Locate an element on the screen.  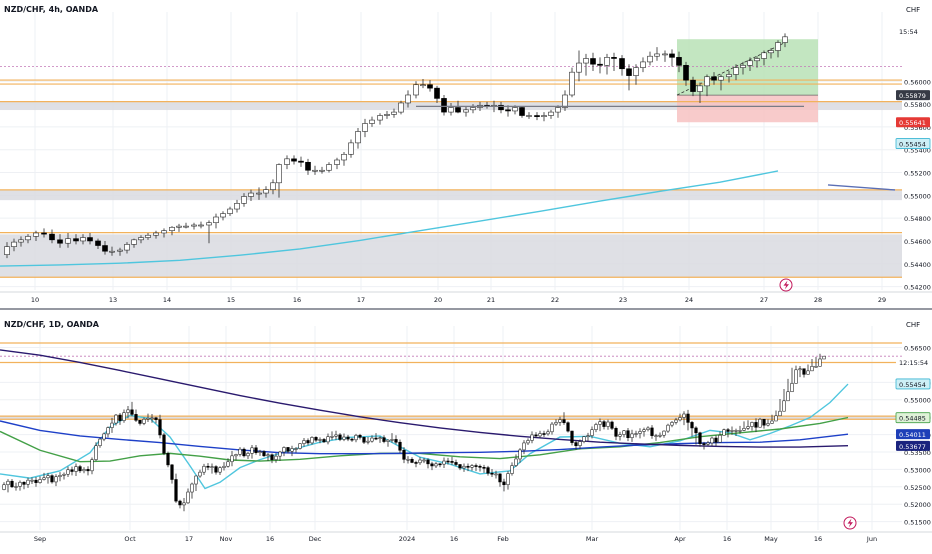
x-tick-label: 16 is located at coordinates (270, 539).